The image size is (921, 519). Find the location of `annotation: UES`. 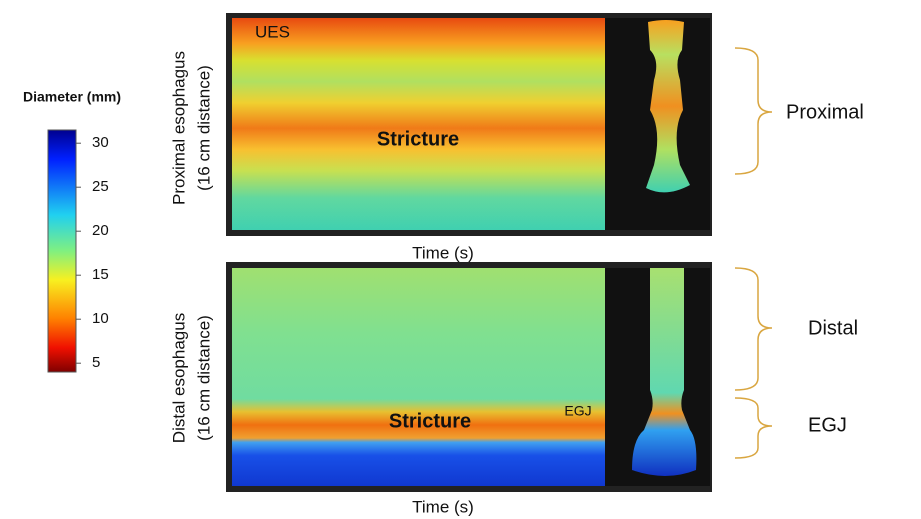

annotation: UES is located at coordinates (272, 31).